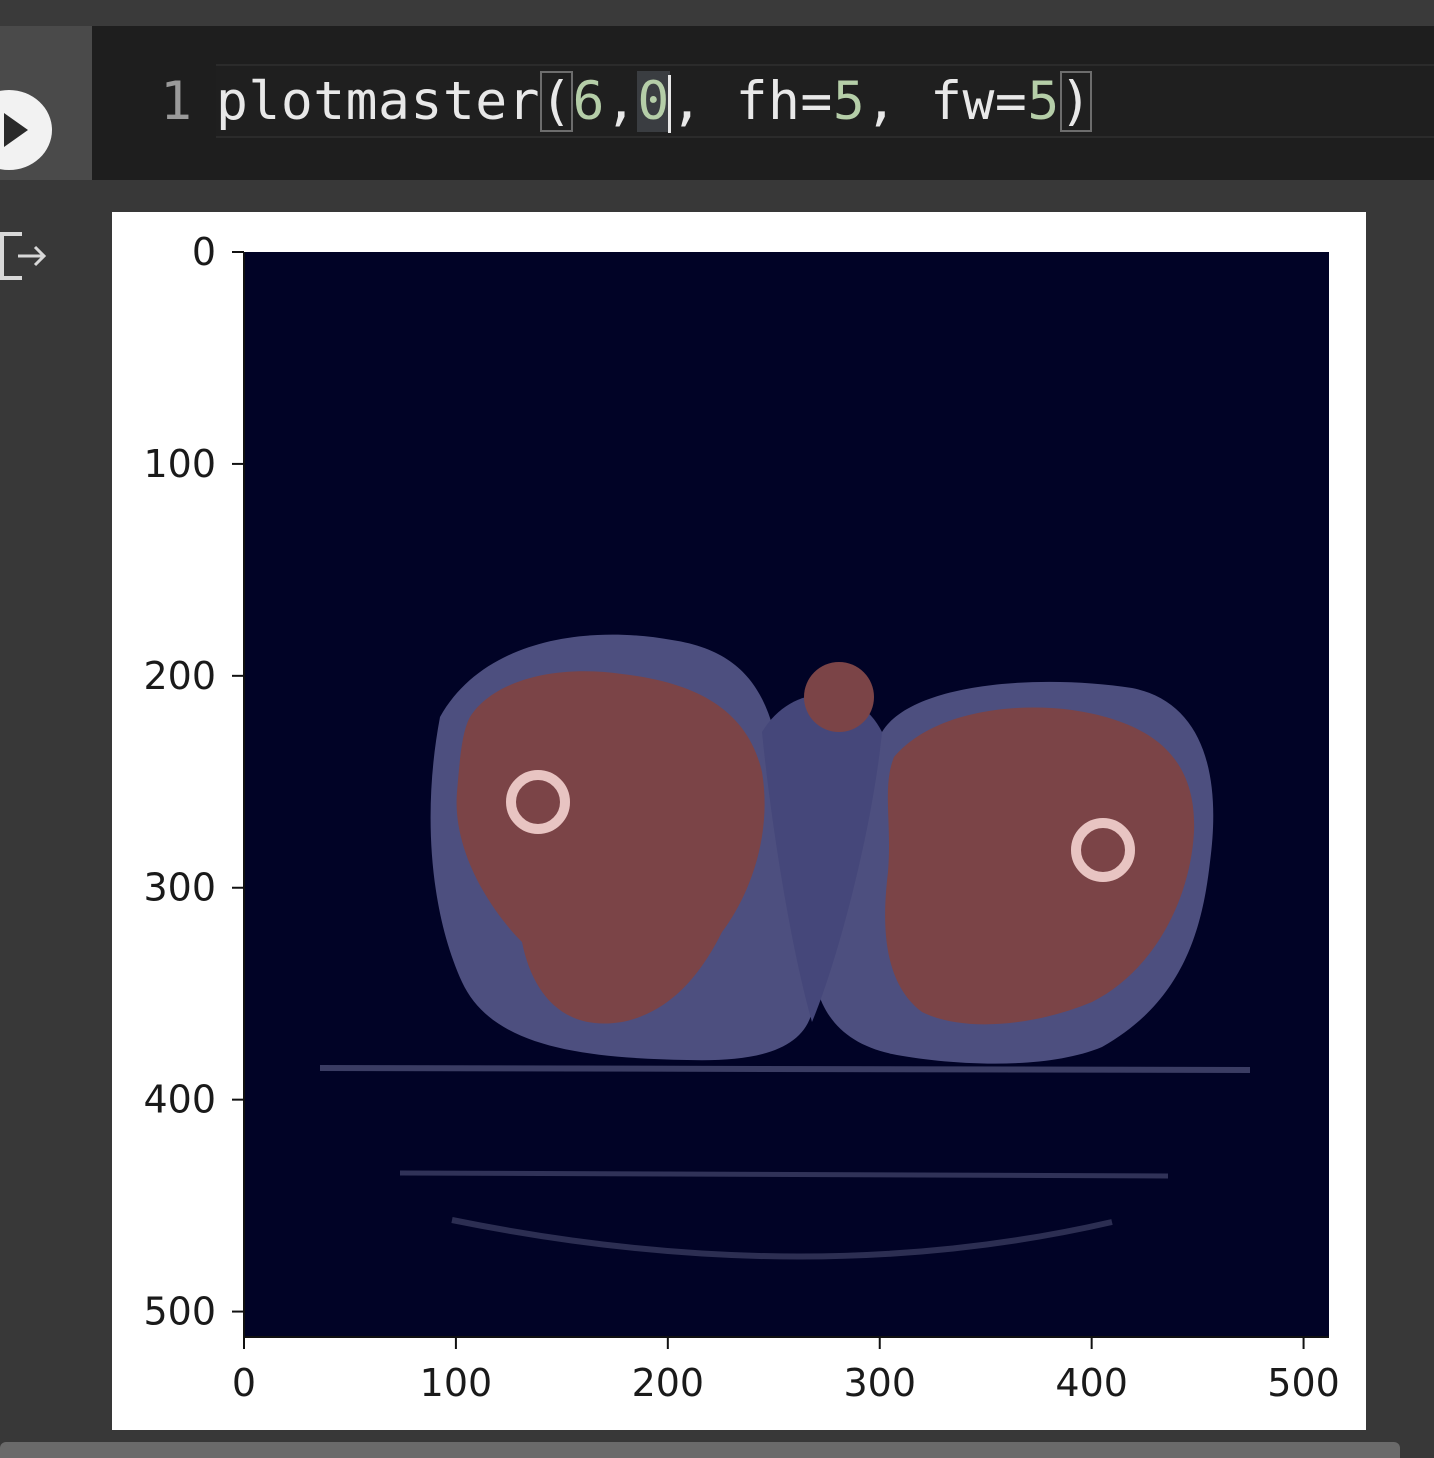 Image resolution: width=1434 pixels, height=1458 pixels. Describe the element at coordinates (179, 676) in the screenshot. I see `y-tick-label: 200` at that location.